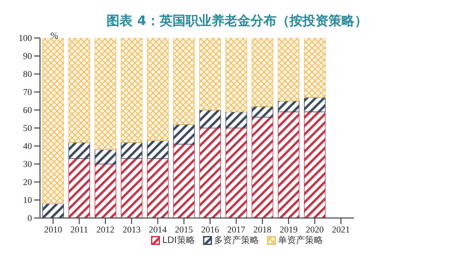 The width and height of the screenshot is (474, 270). Describe the element at coordinates (132, 229) in the screenshot. I see `x-tick-label: 2013` at that location.